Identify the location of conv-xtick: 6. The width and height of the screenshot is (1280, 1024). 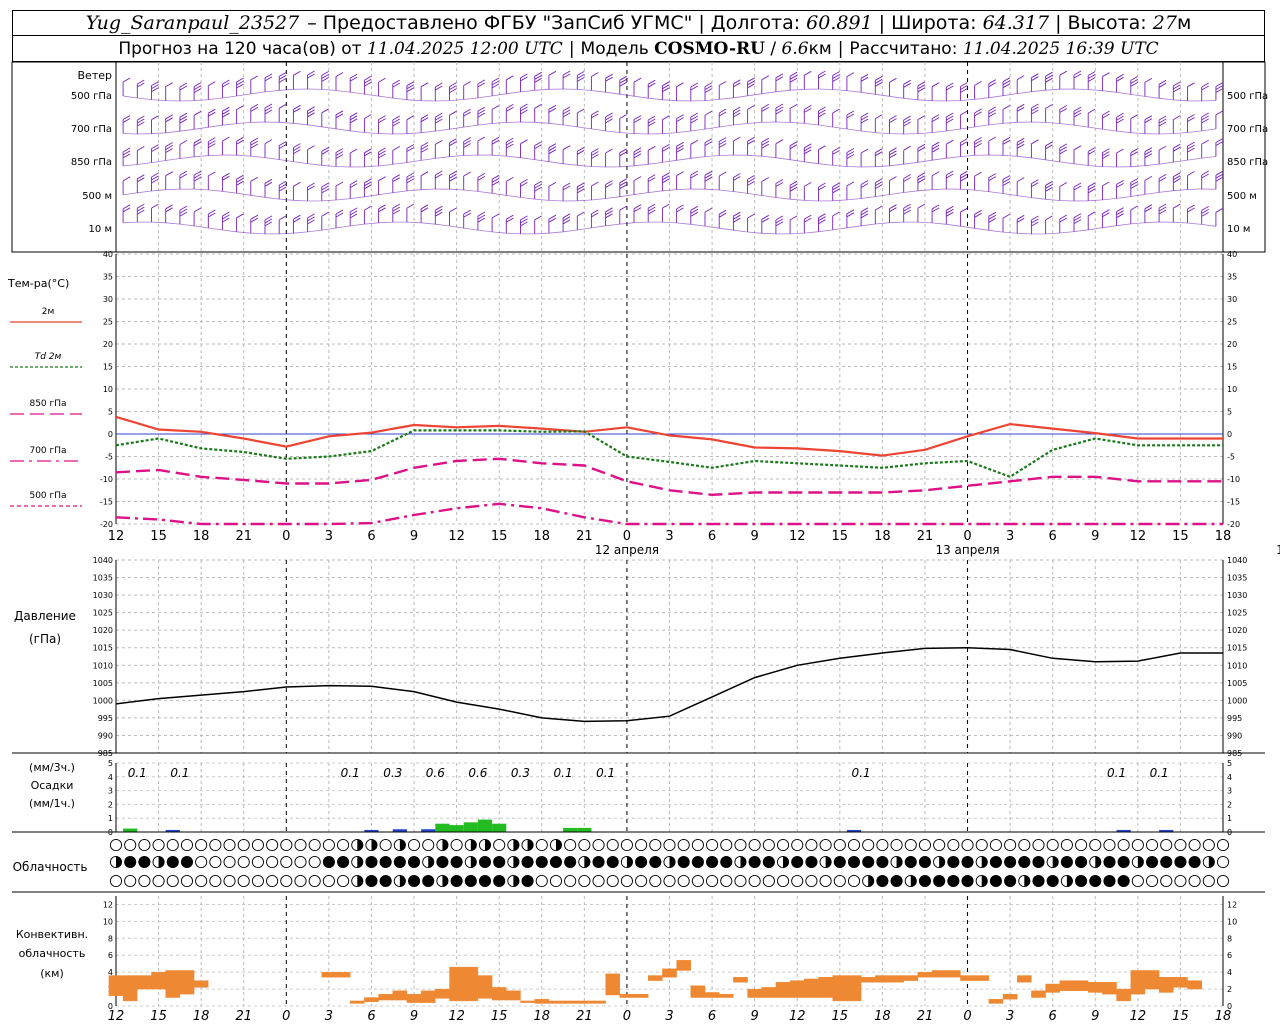
(712, 1016).